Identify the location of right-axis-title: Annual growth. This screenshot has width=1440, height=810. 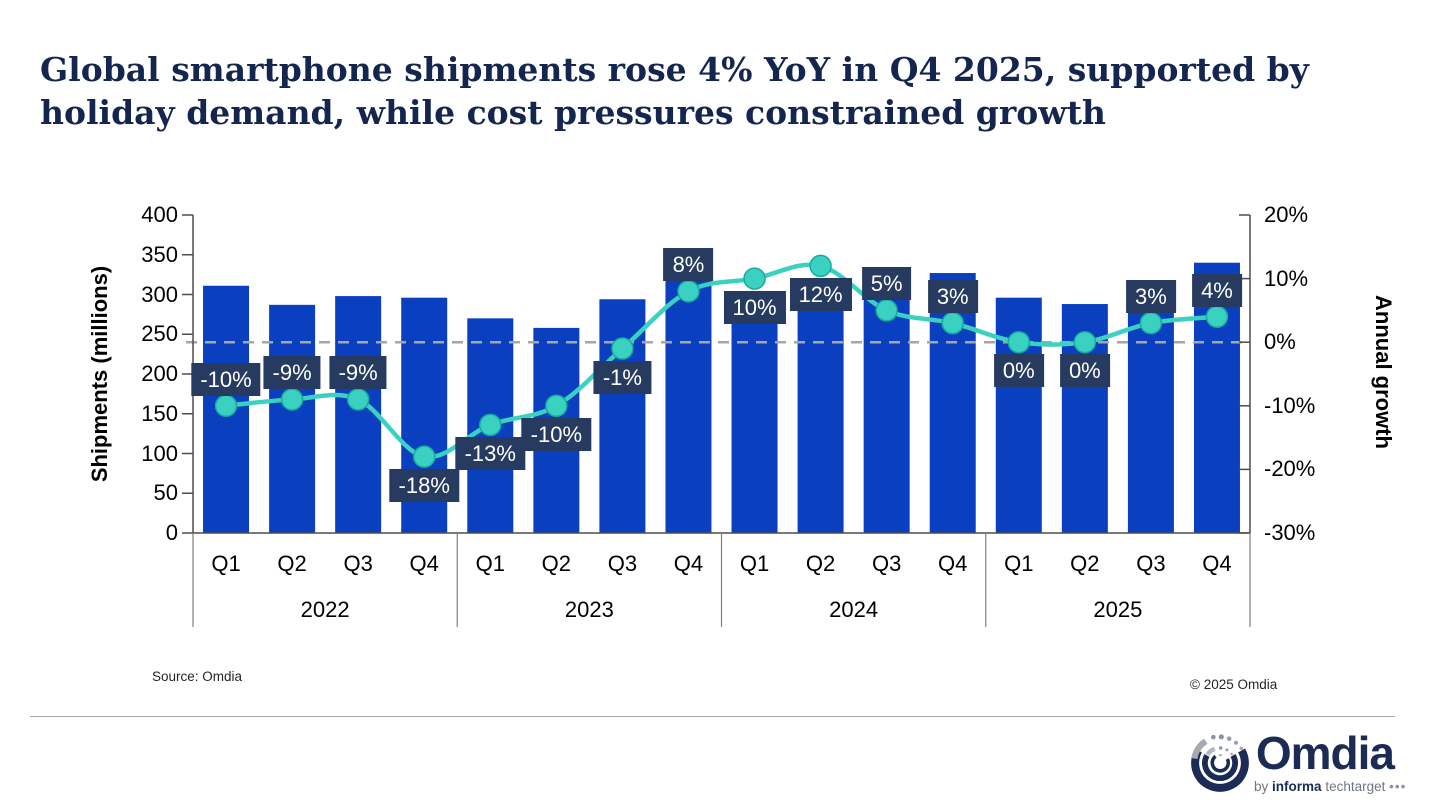
(1383, 372).